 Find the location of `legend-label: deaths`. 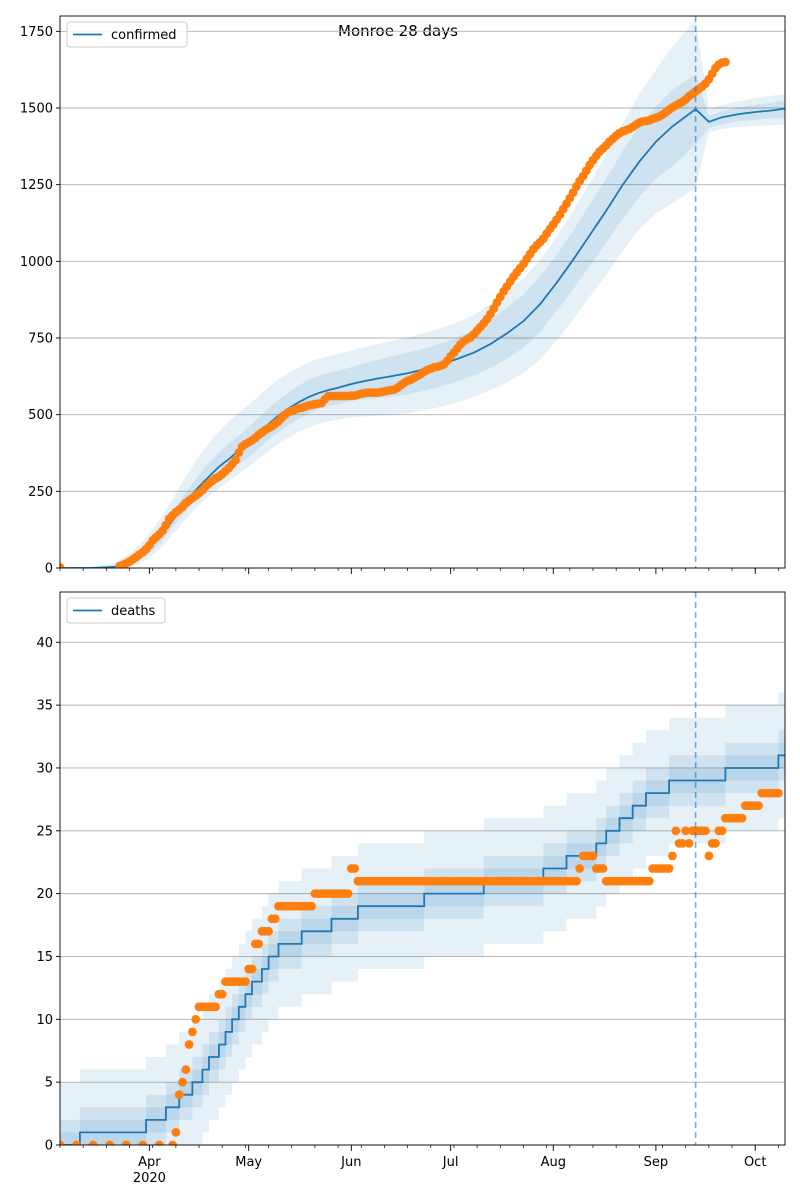

legend-label: deaths is located at coordinates (133, 611).